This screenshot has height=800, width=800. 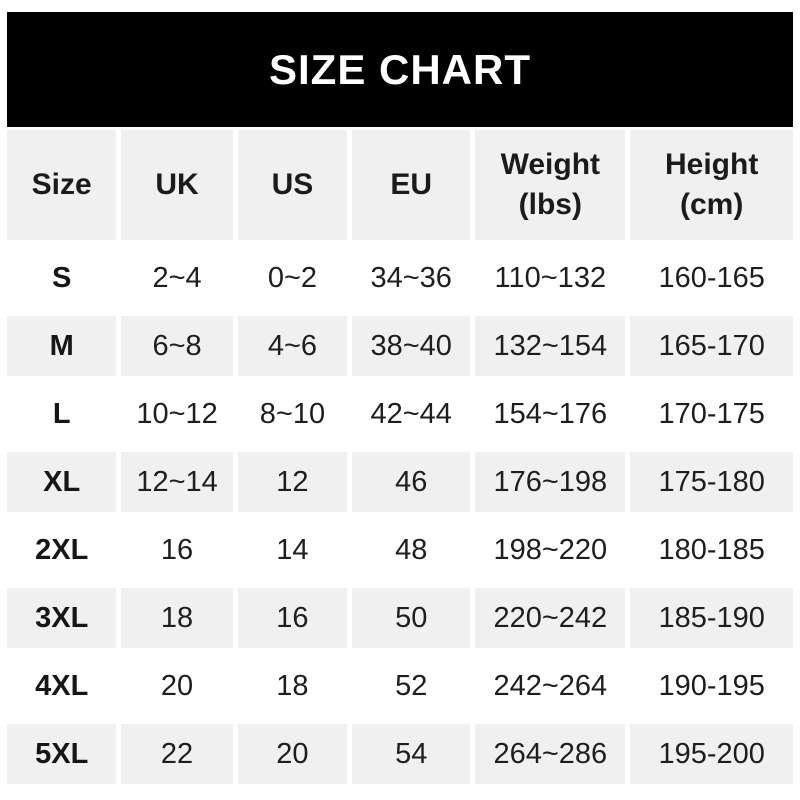 What do you see at coordinates (711, 550) in the screenshot?
I see `cell-height: 180-185` at bounding box center [711, 550].